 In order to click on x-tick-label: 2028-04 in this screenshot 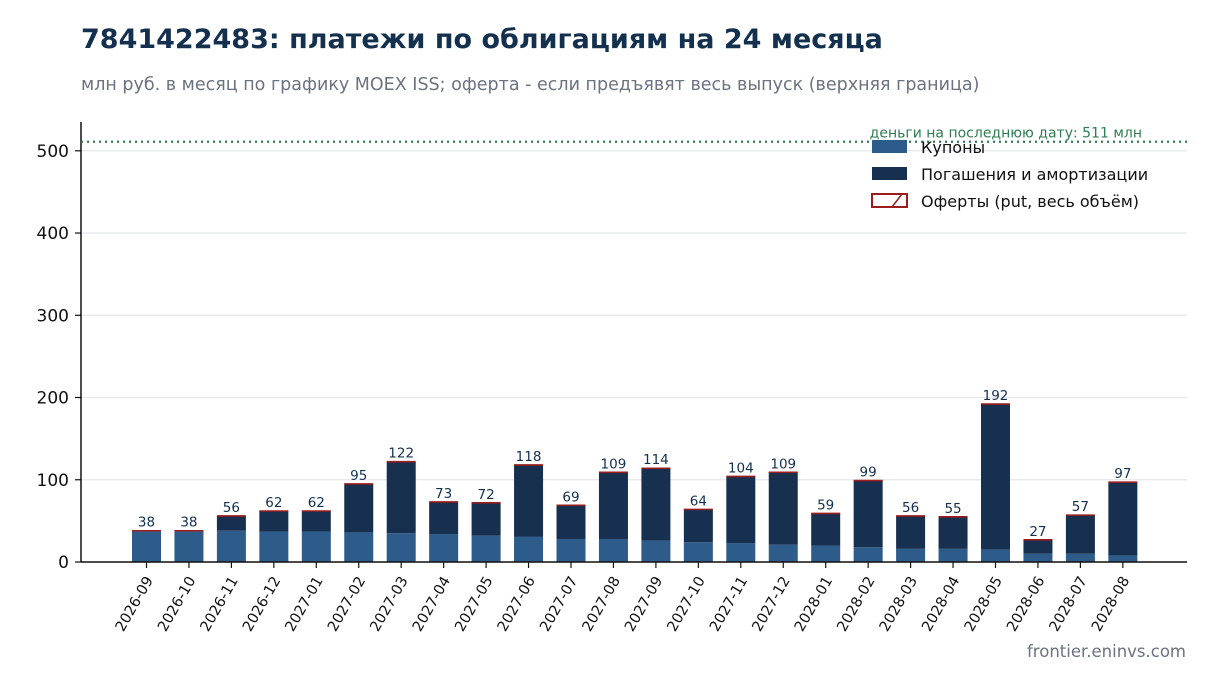, I will do `click(941, 604)`.